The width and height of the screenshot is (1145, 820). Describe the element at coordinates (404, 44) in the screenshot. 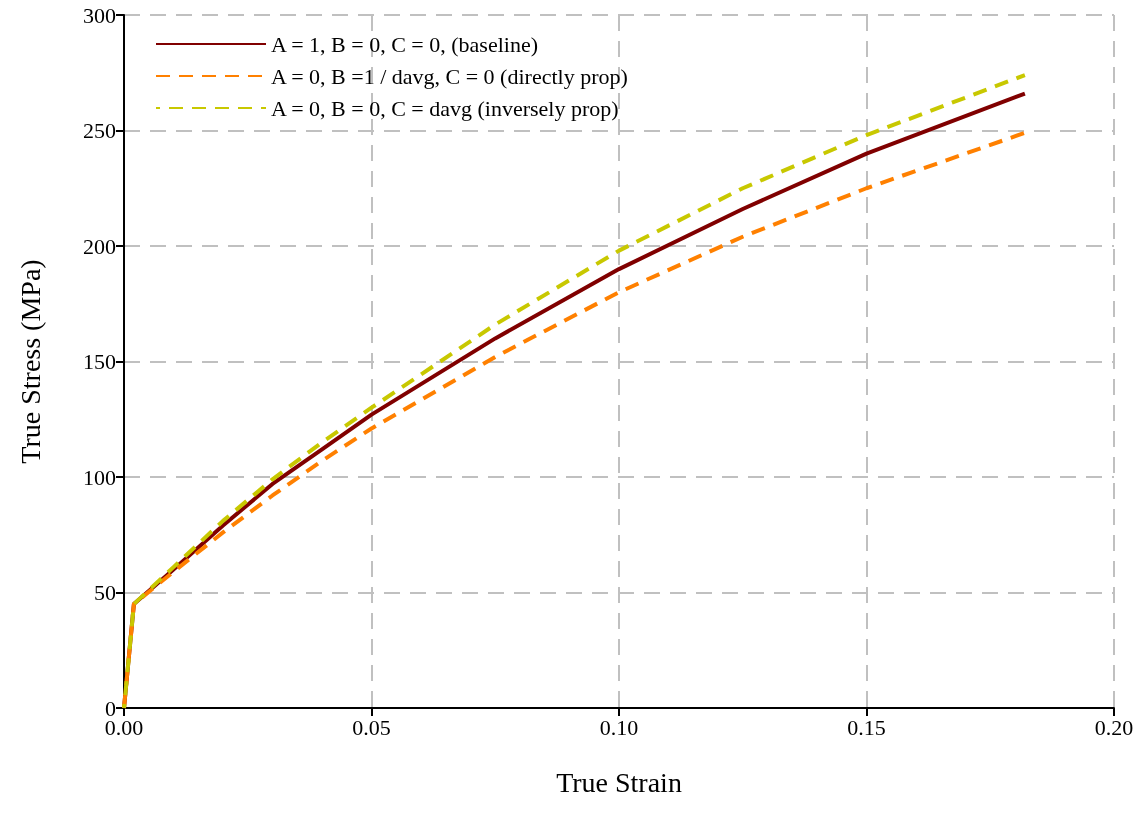

I see `legend-label: A = 1, B = 0, C = 0, (baseline)` at that location.